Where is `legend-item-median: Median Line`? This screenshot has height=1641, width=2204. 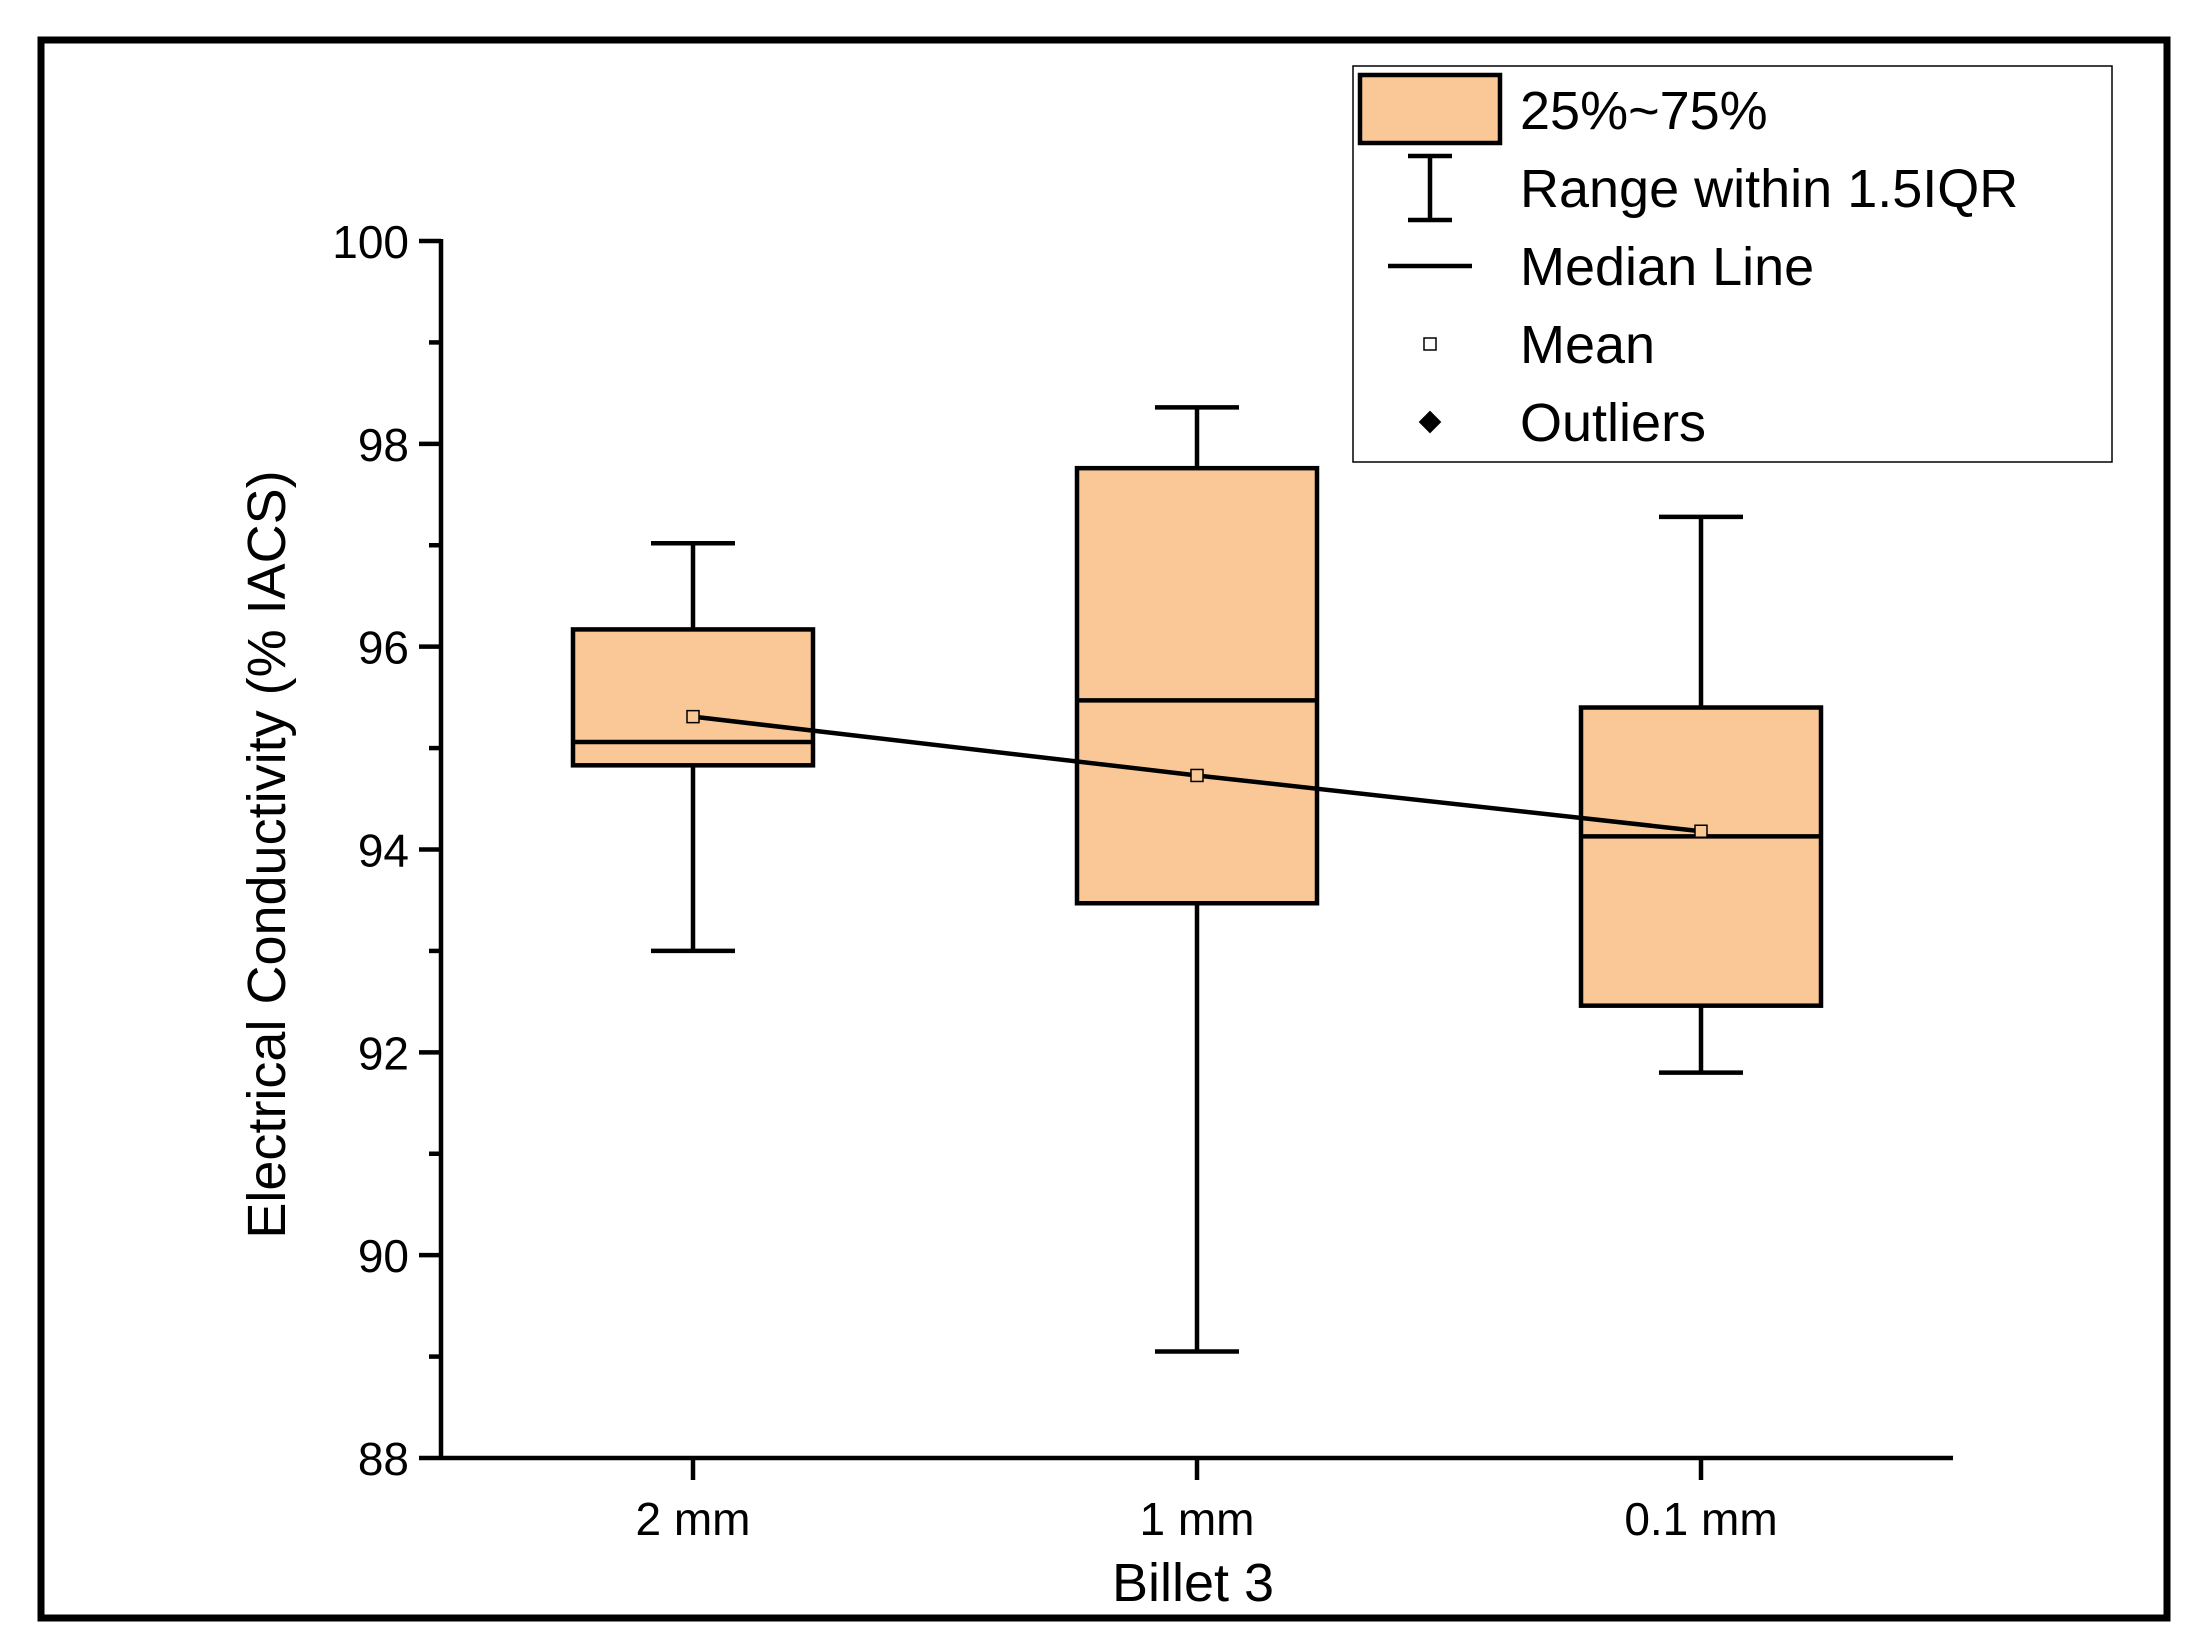
legend-item-median: Median Line is located at coordinates (1601, 267).